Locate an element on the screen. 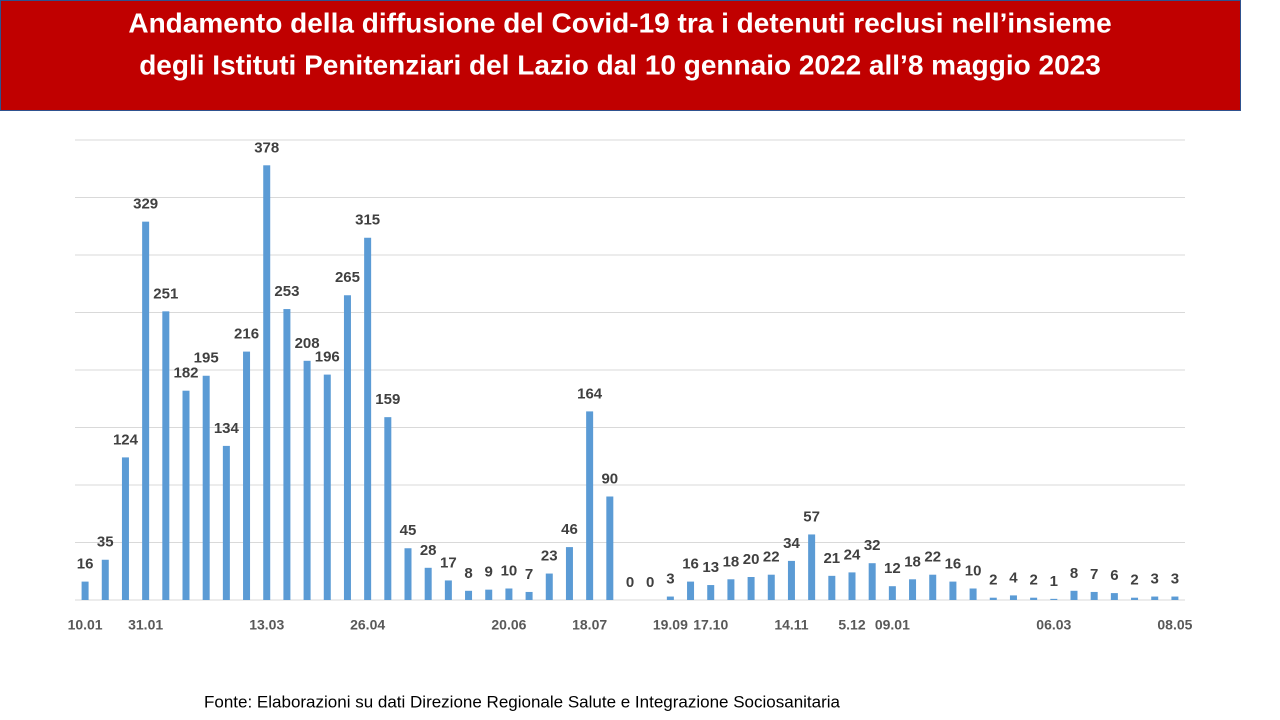  value-label: 216 is located at coordinates (246, 334).